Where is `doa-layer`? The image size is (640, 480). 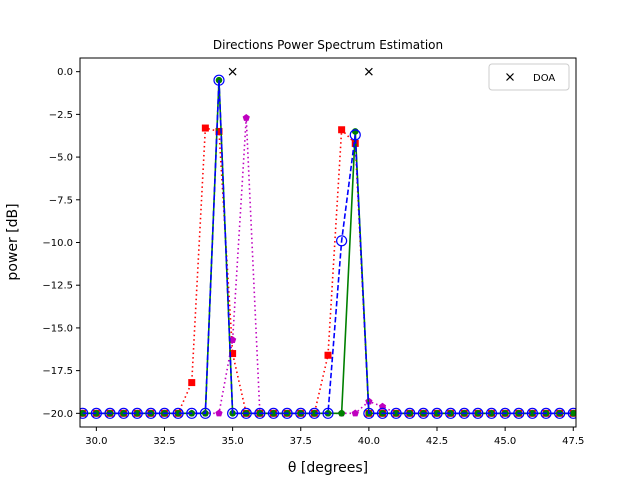
doa-layer is located at coordinates (300, 71).